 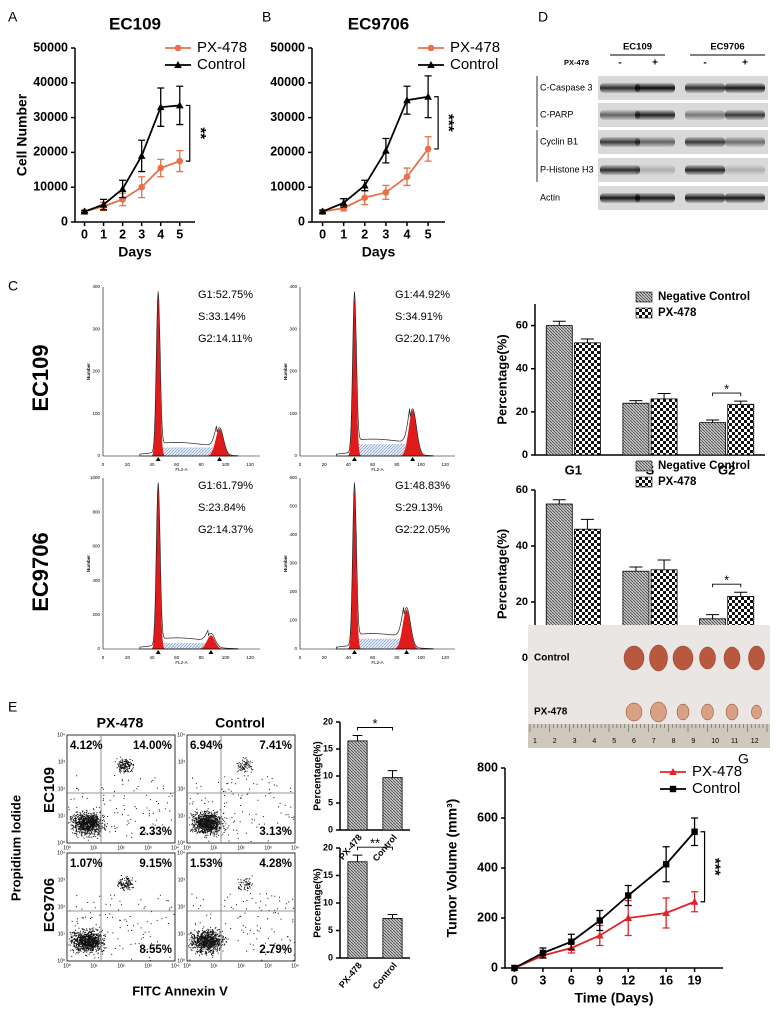 What do you see at coordinates (501, 574) in the screenshot?
I see `y-axis-label: Percentage(%)` at bounding box center [501, 574].